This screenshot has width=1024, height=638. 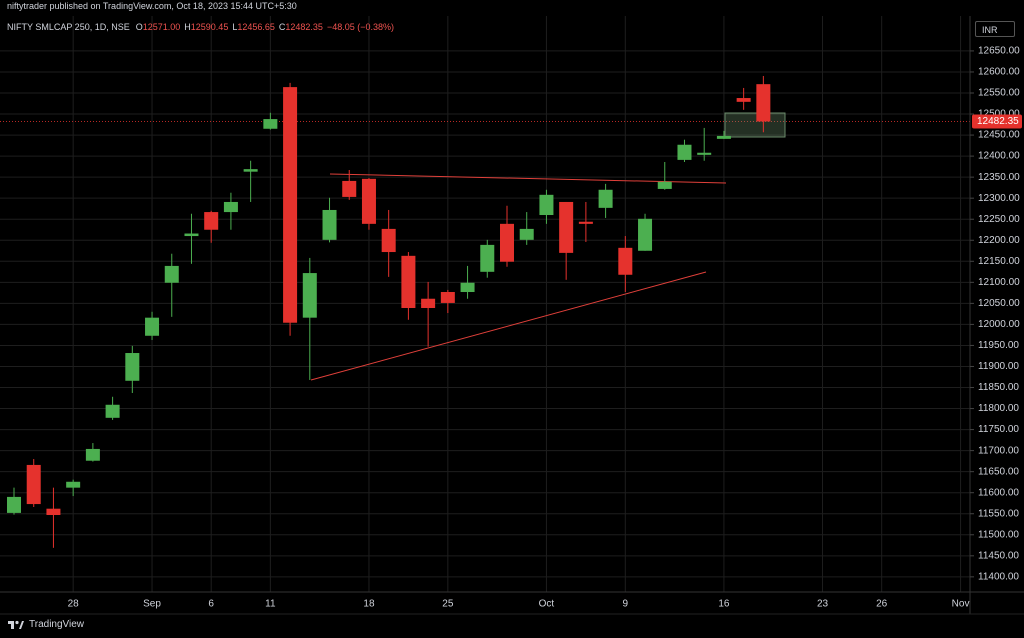 What do you see at coordinates (998, 471) in the screenshot?
I see `y-tick-label: 11650.00` at bounding box center [998, 471].